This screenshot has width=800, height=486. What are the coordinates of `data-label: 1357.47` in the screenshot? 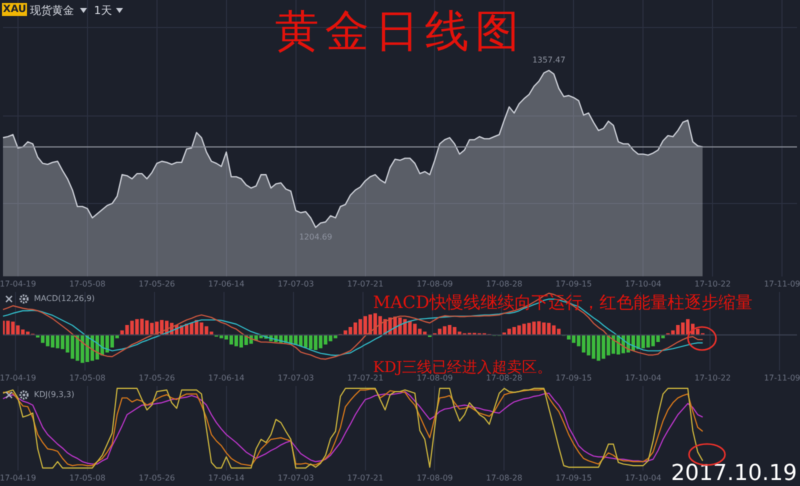 It's located at (549, 59).